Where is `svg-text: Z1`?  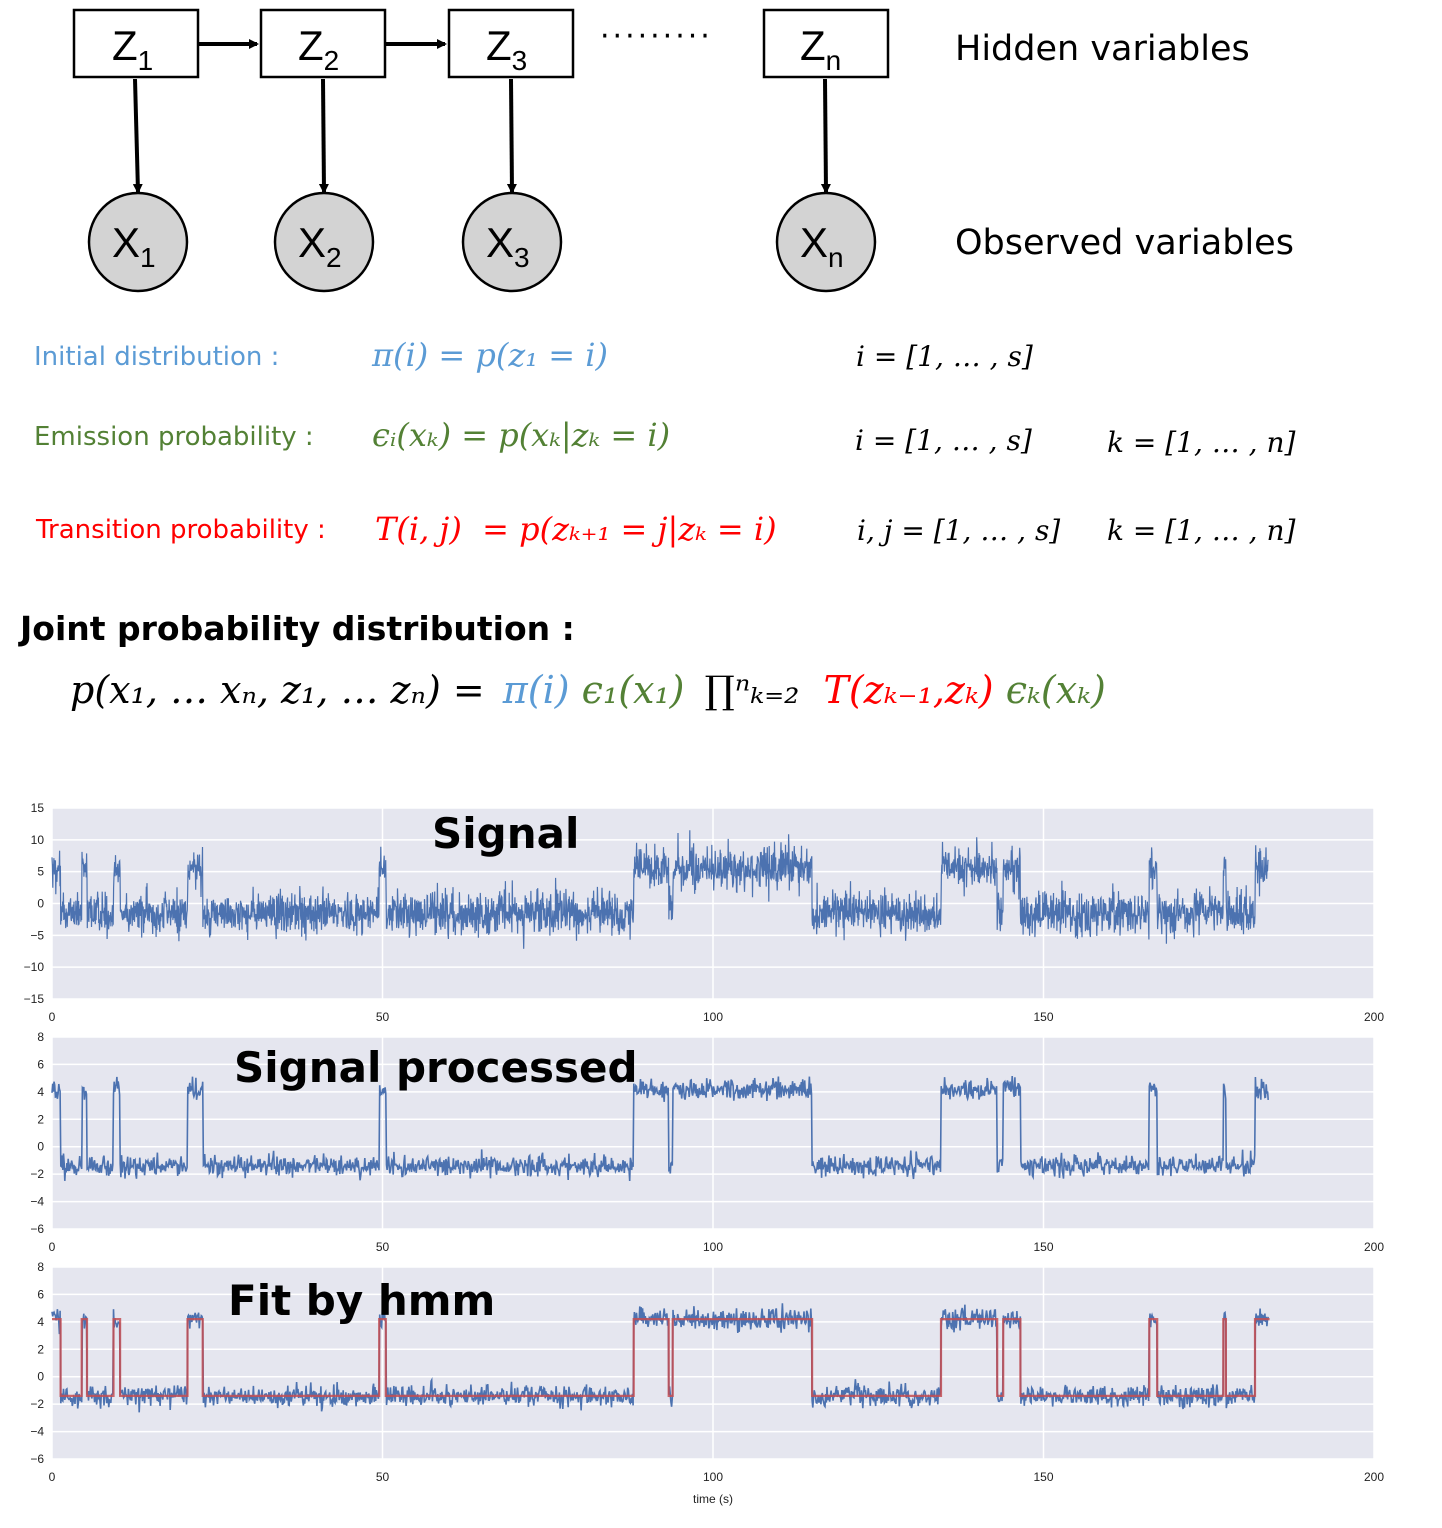 svg-text: Z1 is located at coordinates (132, 49).